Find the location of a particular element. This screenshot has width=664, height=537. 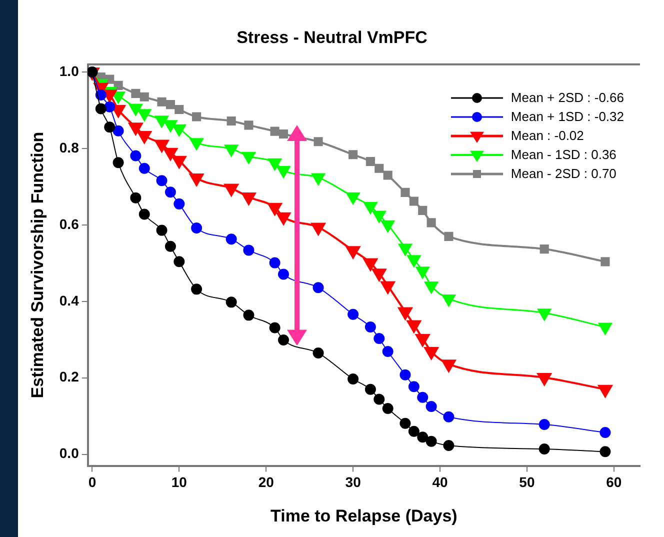

legend-label: Mean + 2SD : -0.66 is located at coordinates (567, 98).